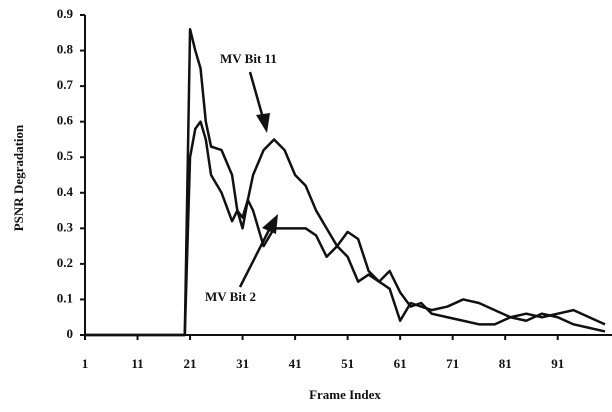 The height and width of the screenshot is (412, 612). What do you see at coordinates (505, 363) in the screenshot?
I see `x-tick-label: 81` at bounding box center [505, 363].